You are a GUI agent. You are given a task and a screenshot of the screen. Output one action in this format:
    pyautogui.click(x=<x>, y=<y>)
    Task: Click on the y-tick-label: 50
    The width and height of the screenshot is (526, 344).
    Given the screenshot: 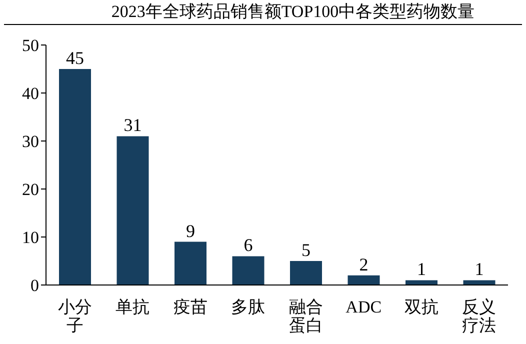 What is the action you would take?
    pyautogui.click(x=30, y=46)
    